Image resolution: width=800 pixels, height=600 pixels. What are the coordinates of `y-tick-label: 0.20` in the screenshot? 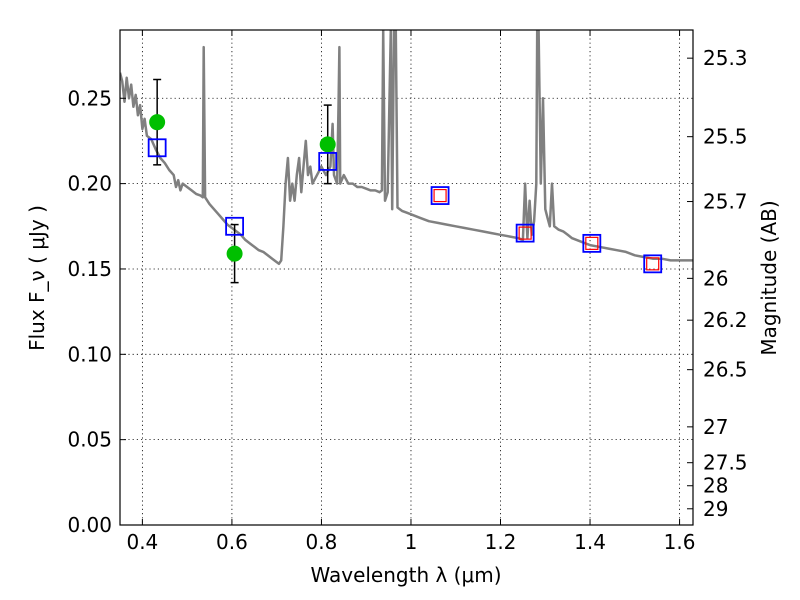 It's located at (89, 184).